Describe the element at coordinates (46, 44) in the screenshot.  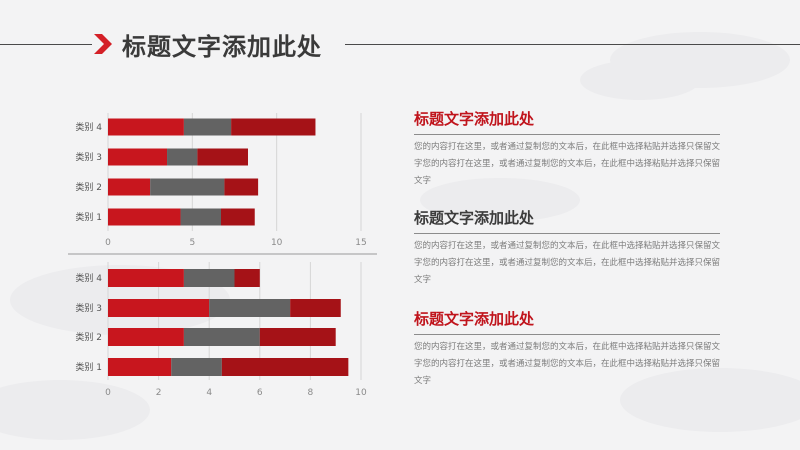
I see `header-rule-left` at that location.